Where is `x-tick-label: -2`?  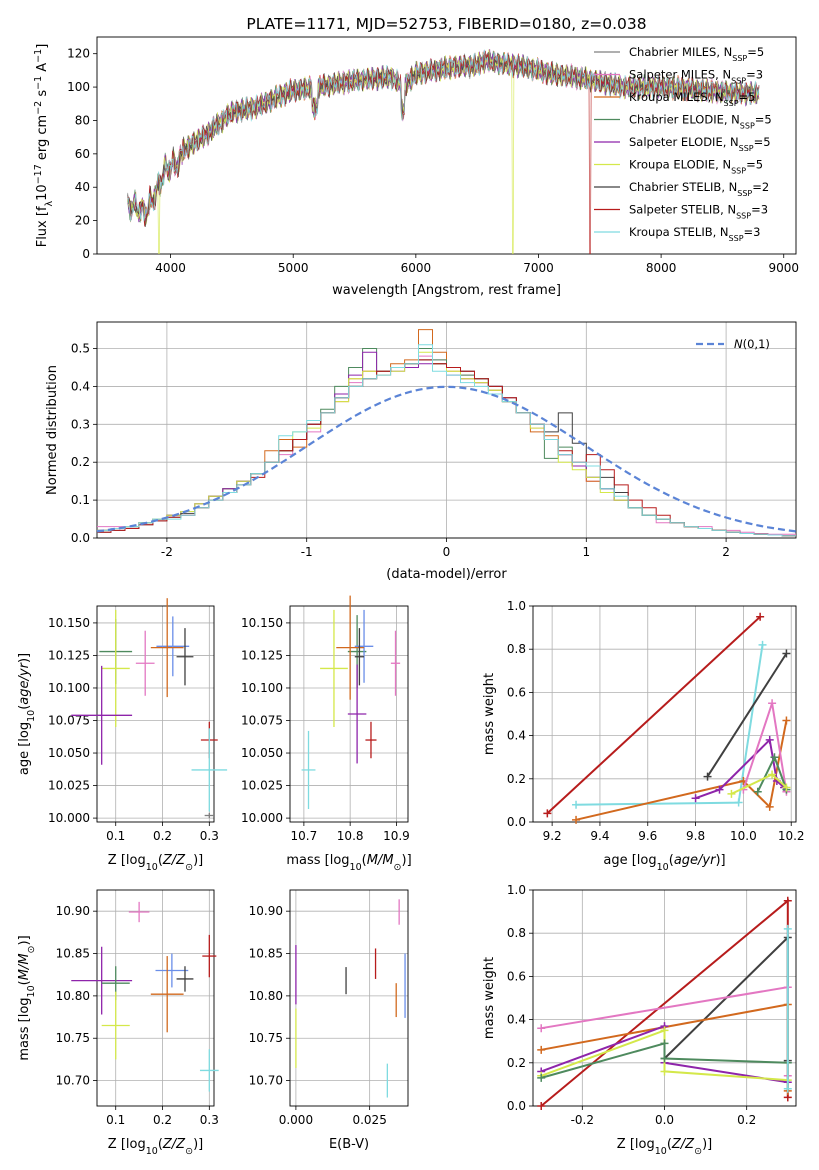
x-tick-label: -2 is located at coordinates (167, 552).